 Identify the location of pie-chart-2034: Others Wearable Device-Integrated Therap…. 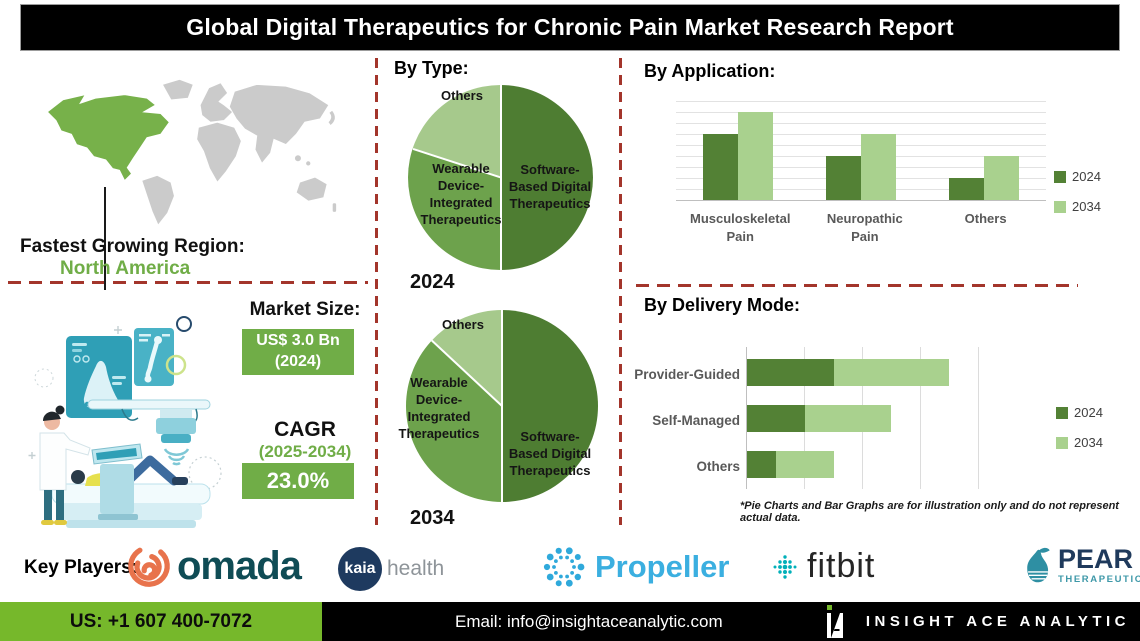
(498, 406).